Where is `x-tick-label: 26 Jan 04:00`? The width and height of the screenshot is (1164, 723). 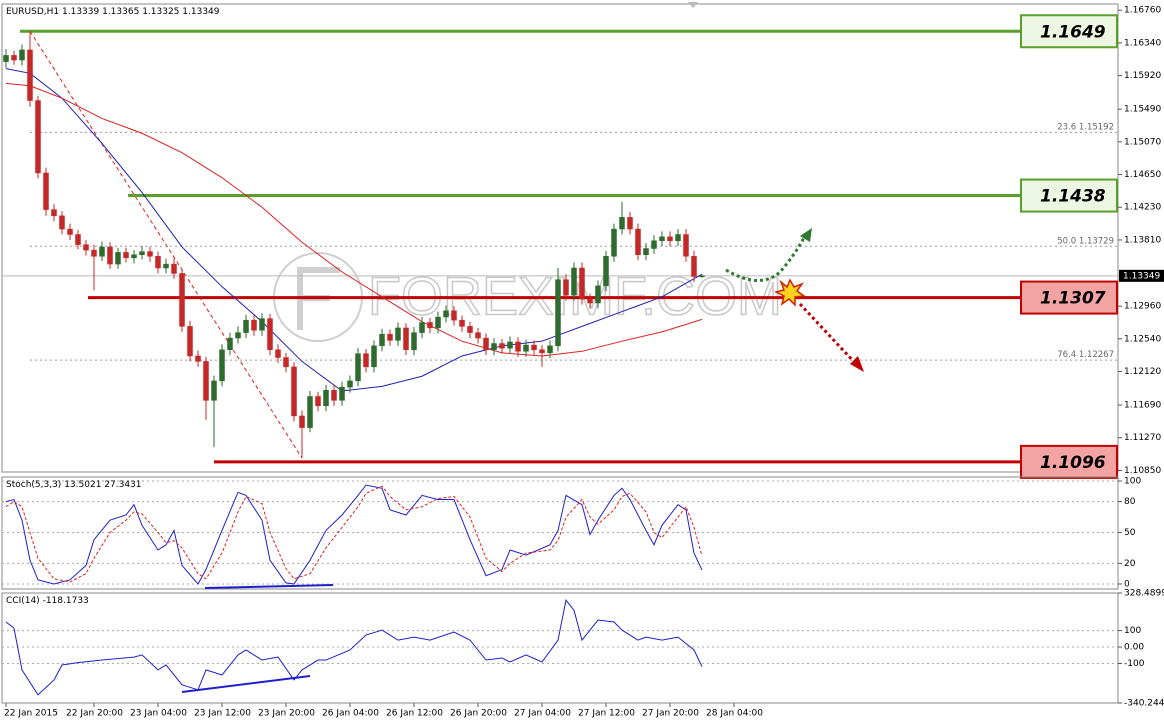
x-tick-label: 26 Jan 04:00 is located at coordinates (350, 714).